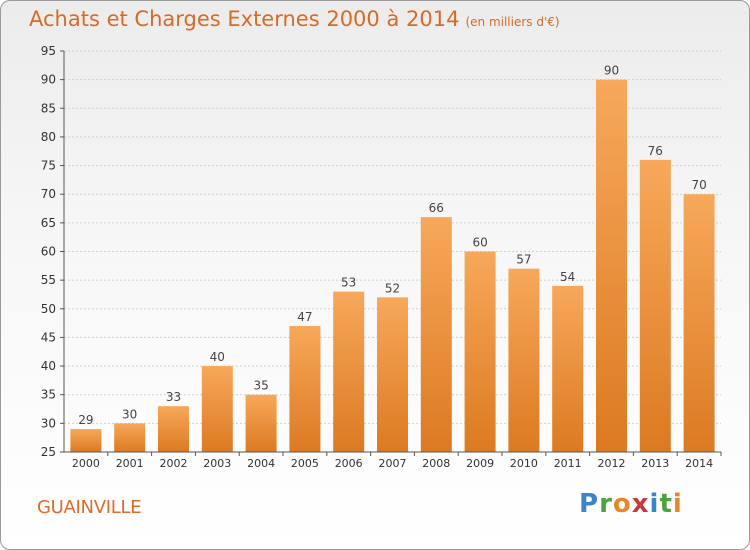 The height and width of the screenshot is (550, 750). Describe the element at coordinates (217, 357) in the screenshot. I see `data-label-2003: 40` at that location.